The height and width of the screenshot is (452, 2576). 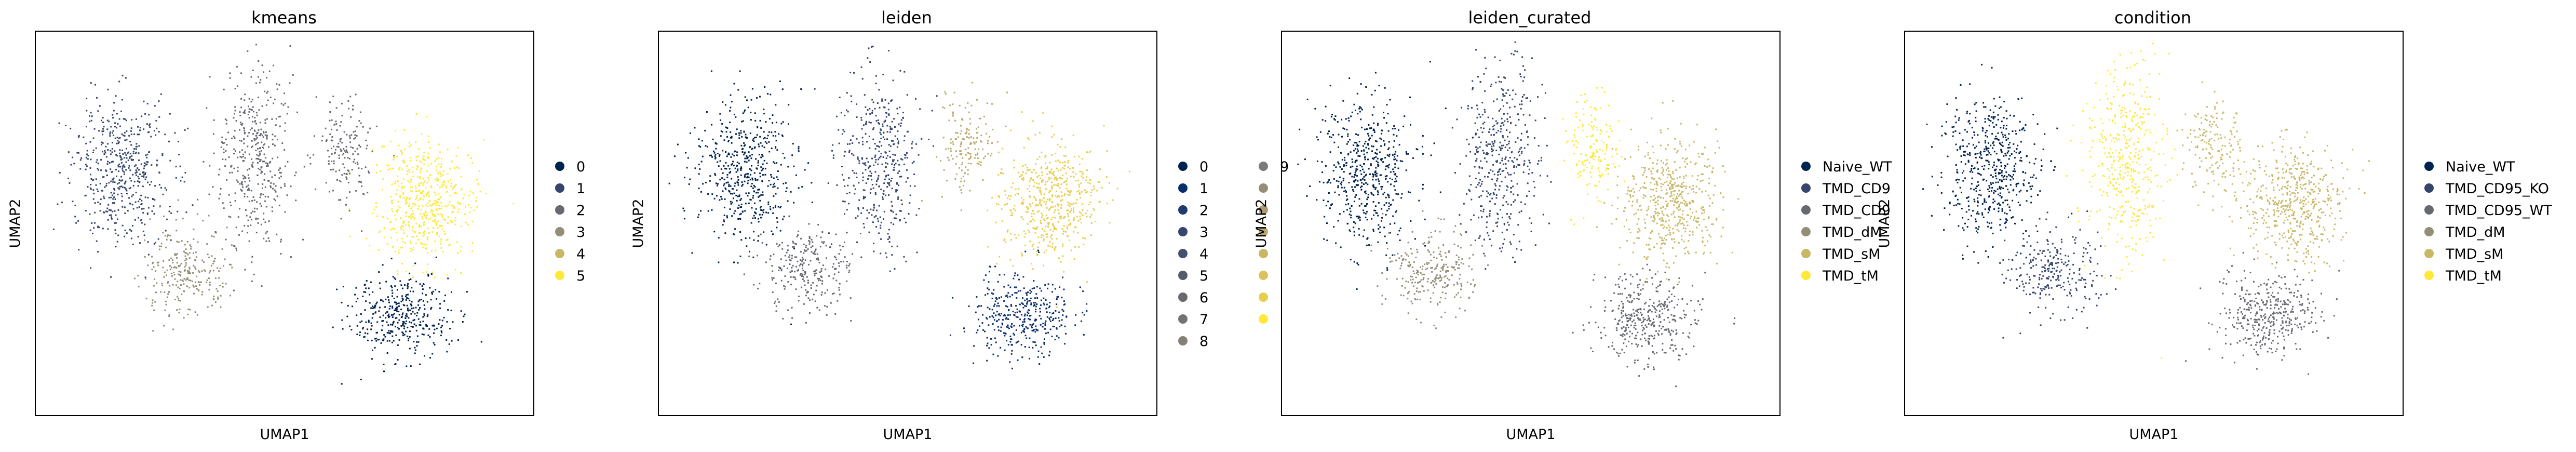 I want to click on legend-item: 3, so click(x=570, y=232).